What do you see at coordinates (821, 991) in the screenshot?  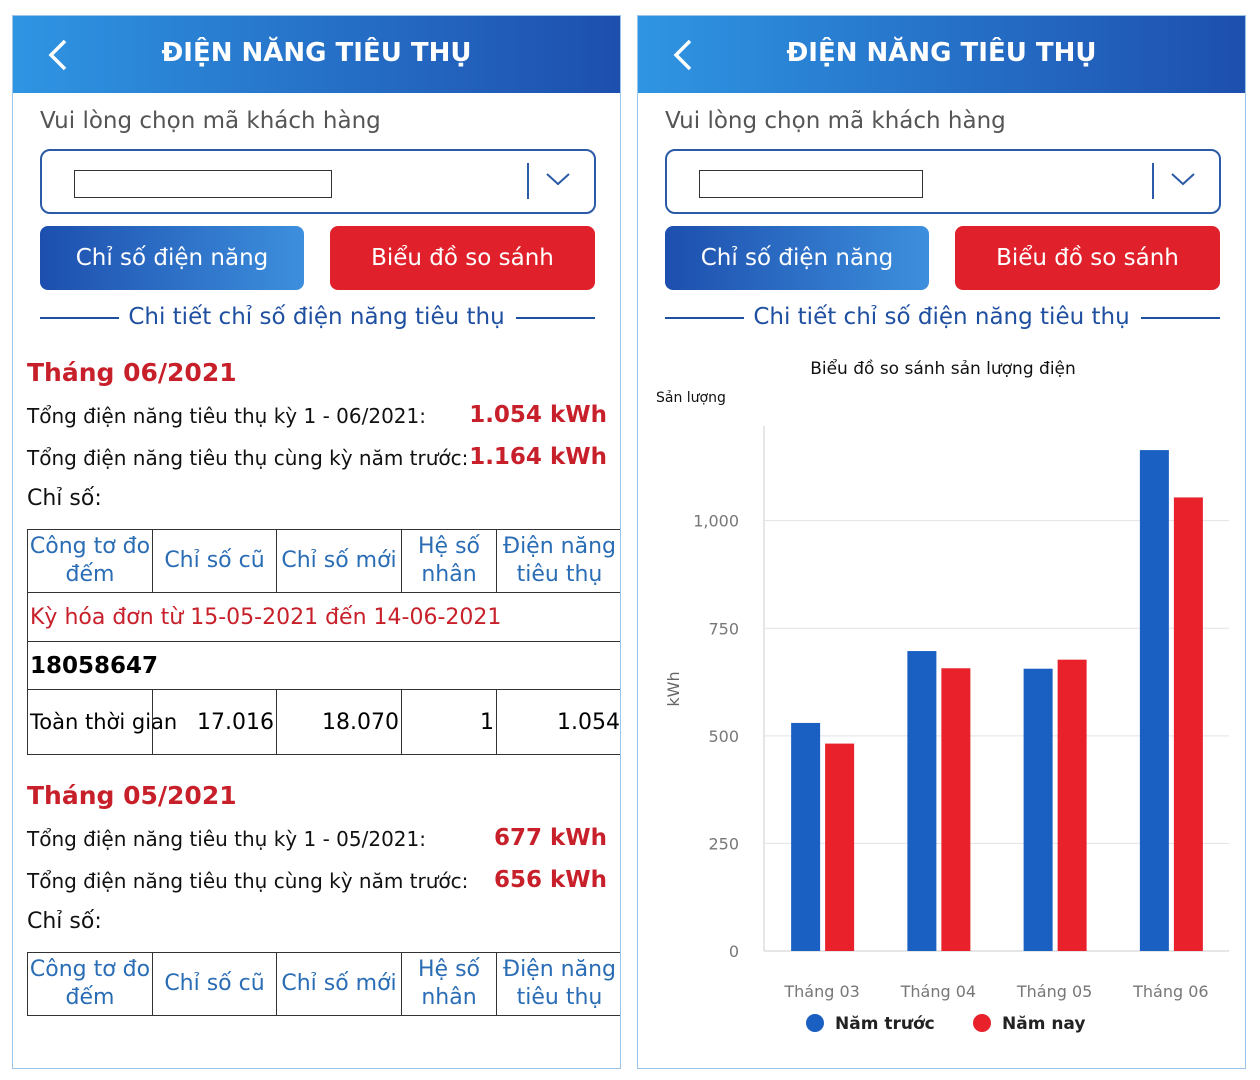 I see `x-tick-label: Tháng 03` at bounding box center [821, 991].